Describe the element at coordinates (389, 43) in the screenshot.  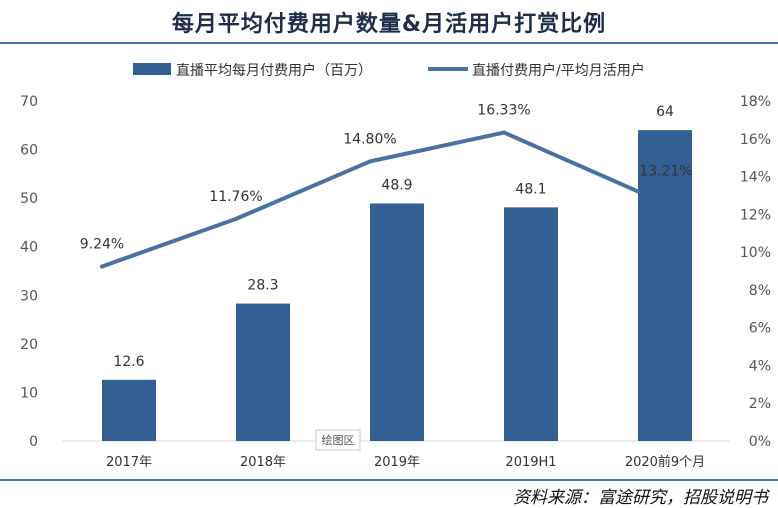
I see `title-divider` at that location.